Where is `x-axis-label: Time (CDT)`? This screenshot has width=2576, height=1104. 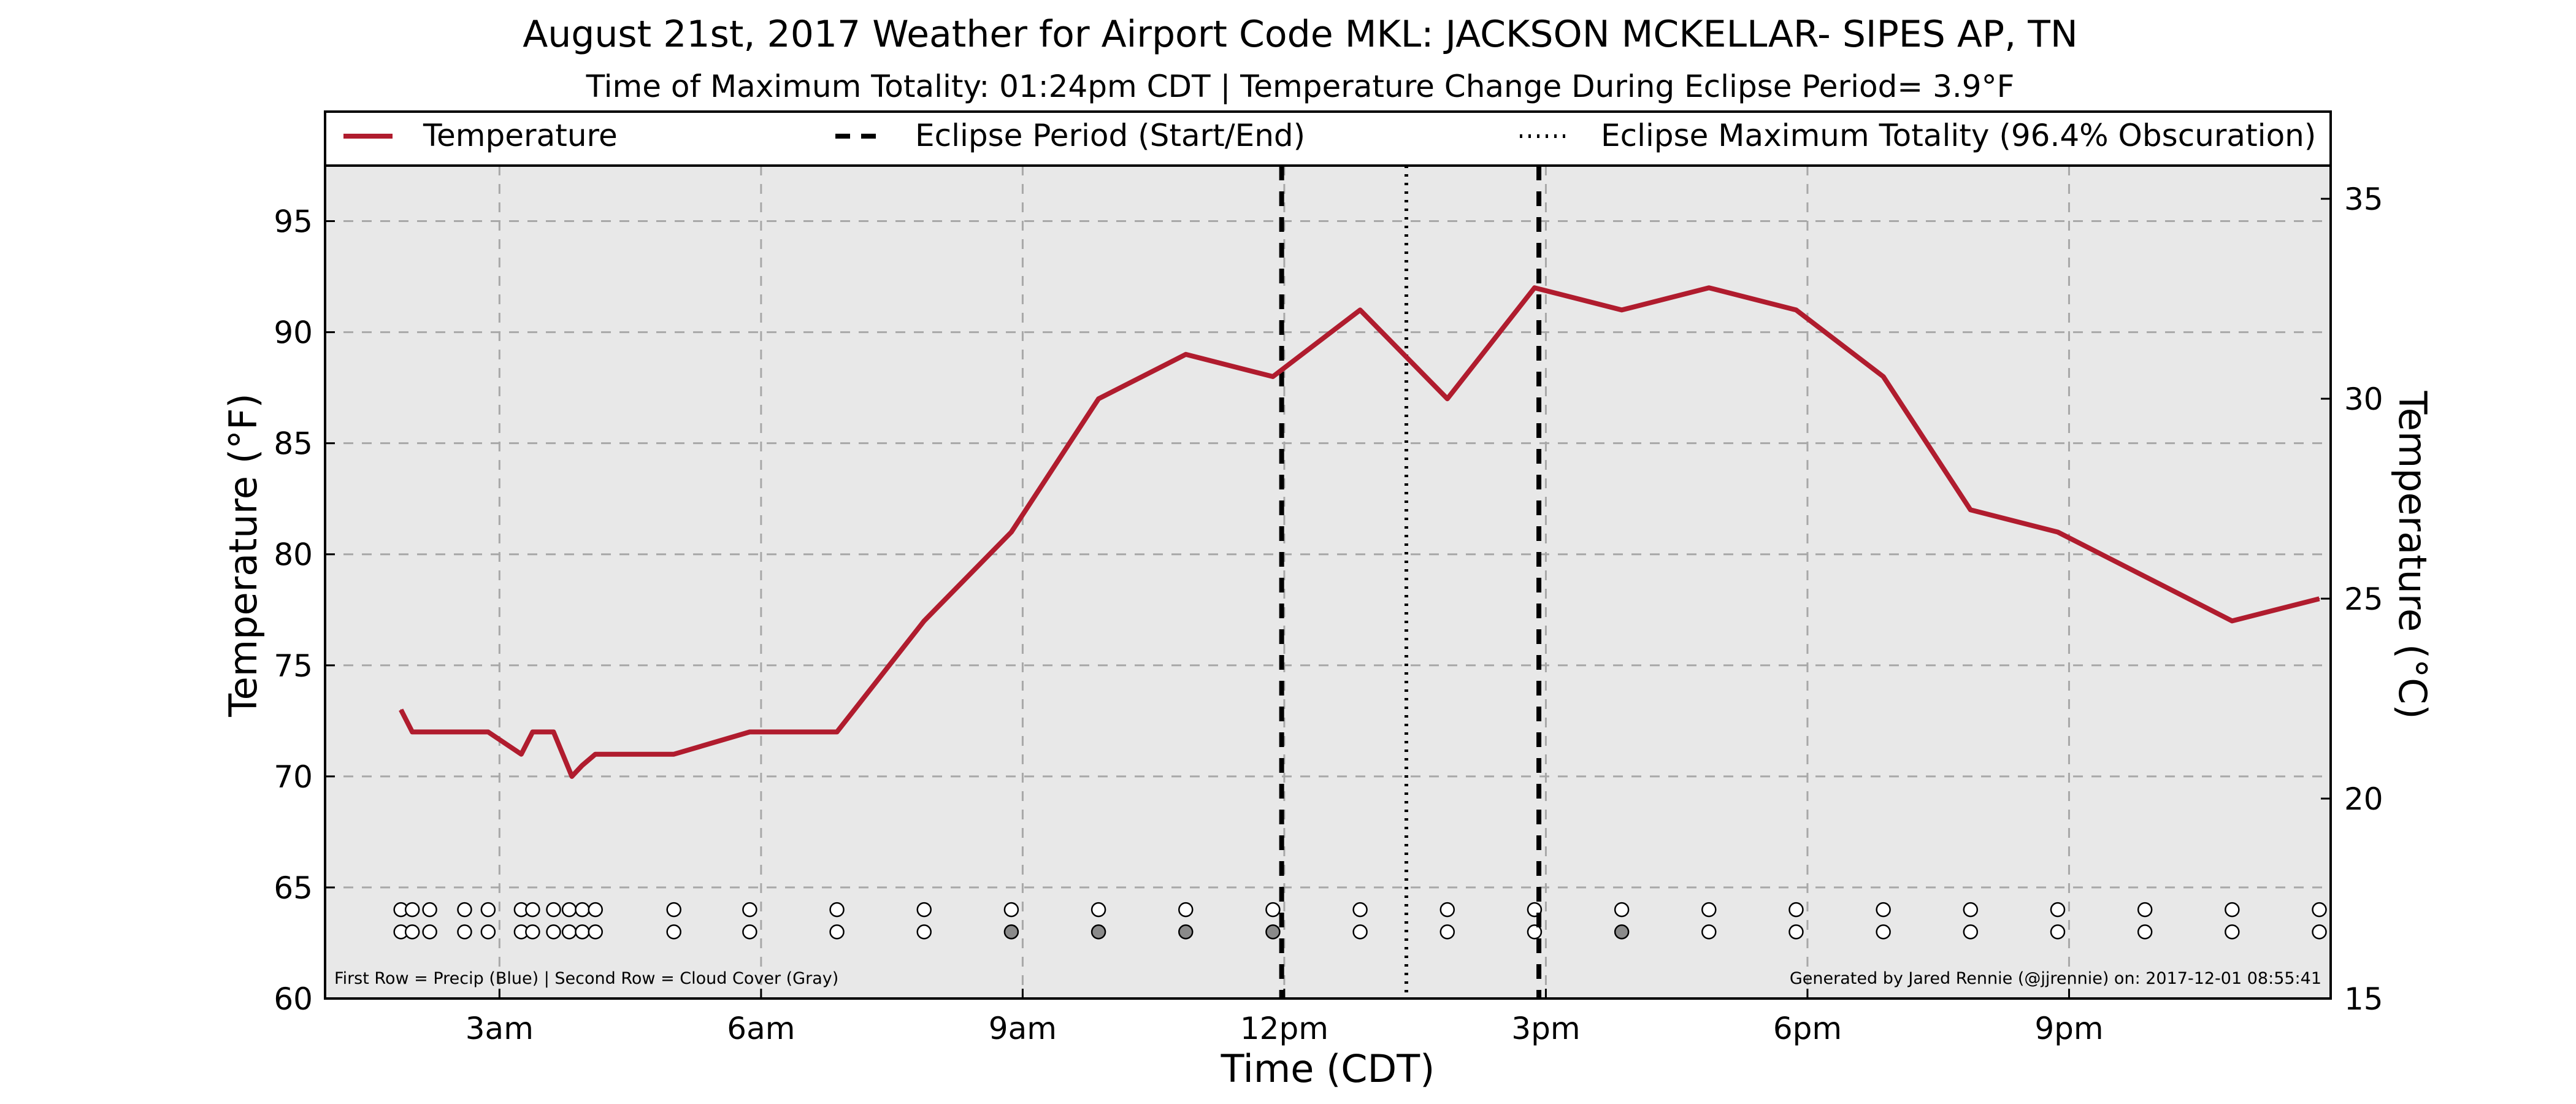 x-axis-label: Time (CDT) is located at coordinates (1328, 1068).